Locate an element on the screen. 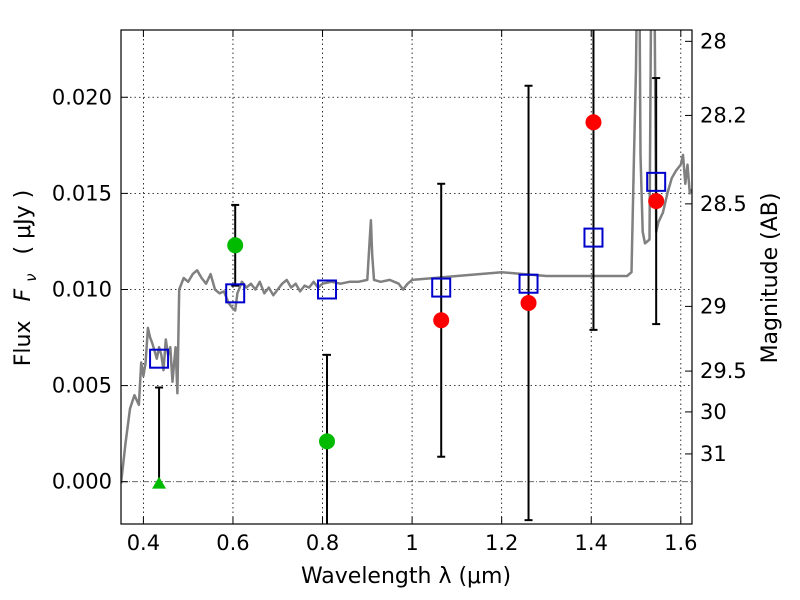  y-axis-label-text: Flux is located at coordinates (23, 343).